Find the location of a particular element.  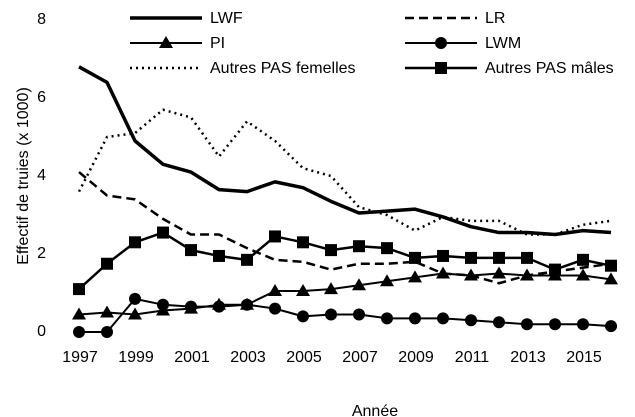

x-tick-label: 2015 is located at coordinates (584, 357).